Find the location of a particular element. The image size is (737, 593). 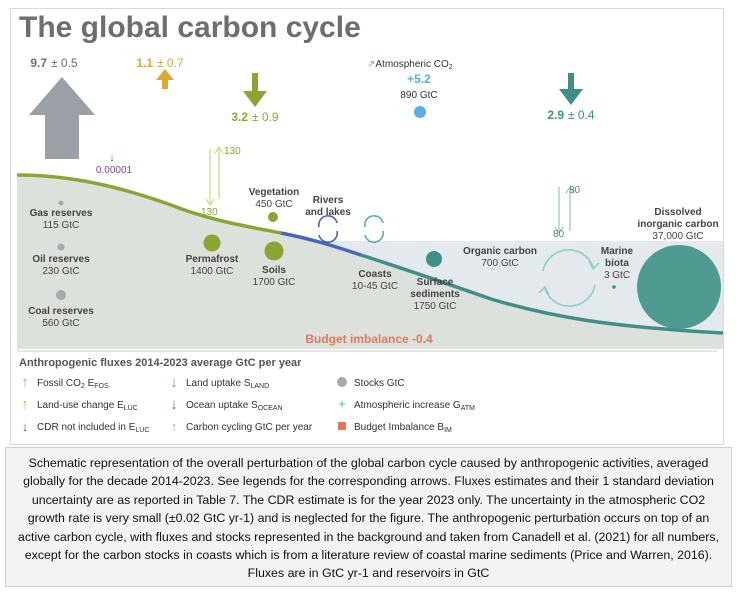

atm-increase-value: +5.2 is located at coordinates (419, 79).